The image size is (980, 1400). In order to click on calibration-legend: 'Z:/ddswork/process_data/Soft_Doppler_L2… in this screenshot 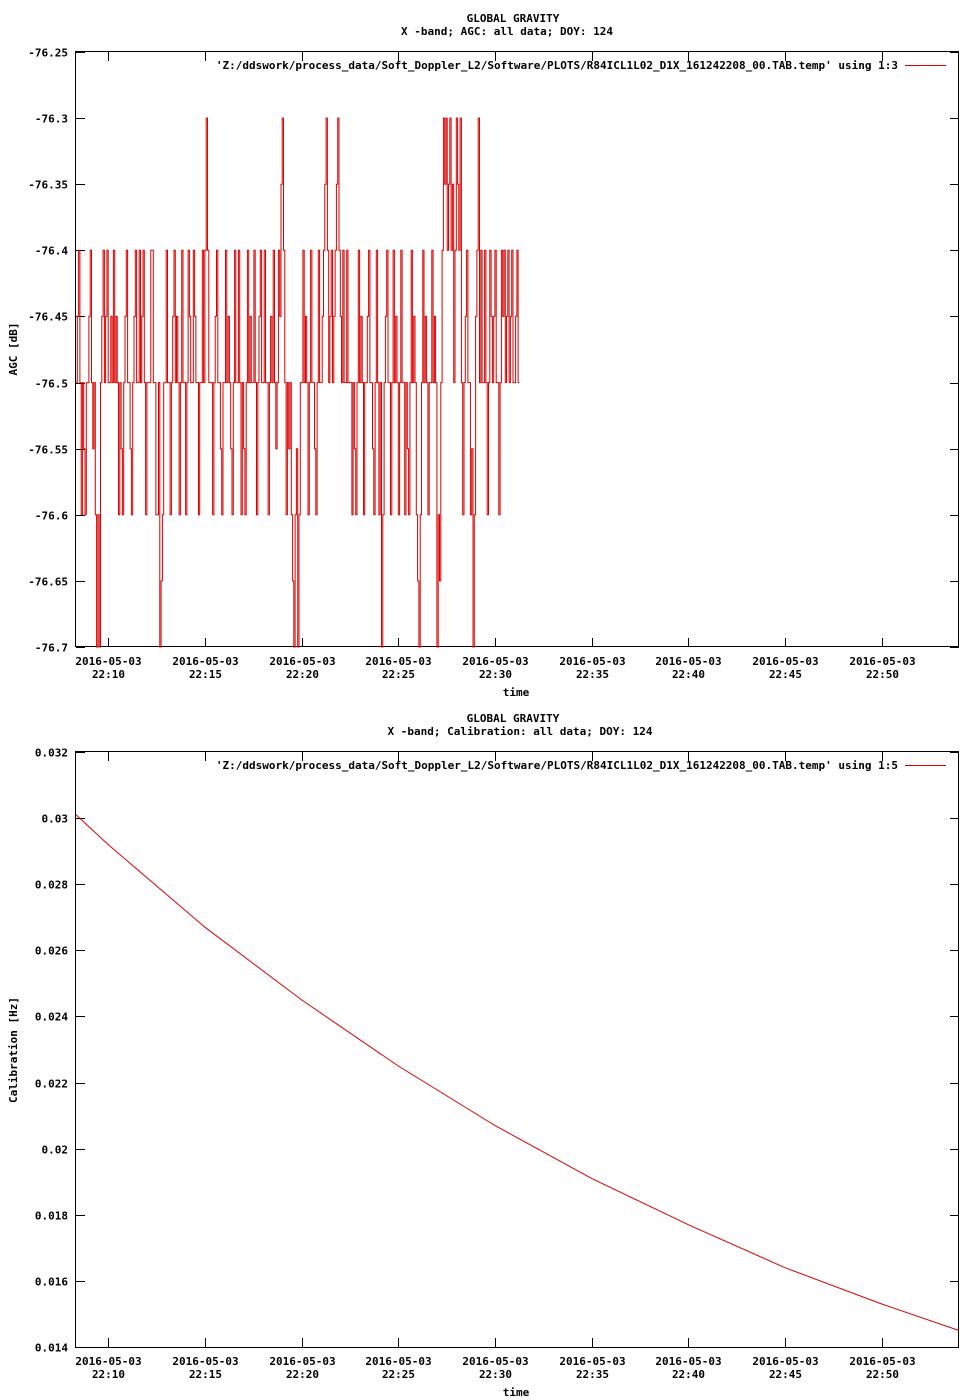, I will do `click(581, 765)`.